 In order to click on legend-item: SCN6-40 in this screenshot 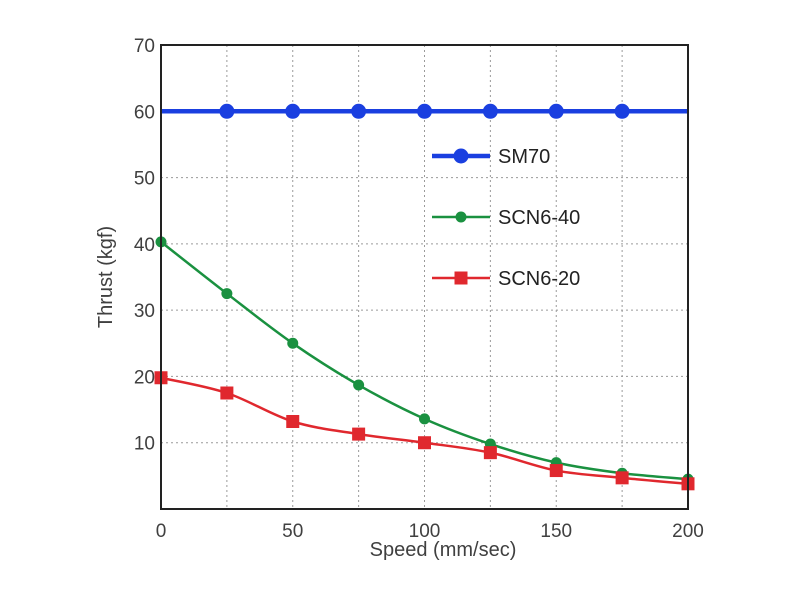, I will do `click(506, 218)`.